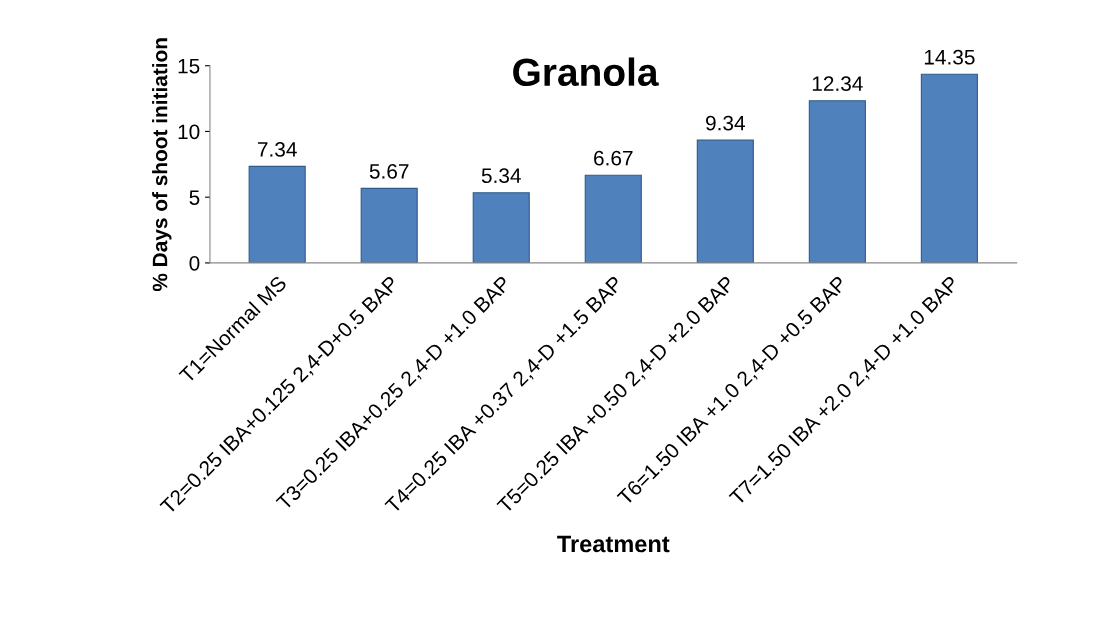 The height and width of the screenshot is (626, 1105). Describe the element at coordinates (277, 149) in the screenshot. I see `data-label: 7.34` at that location.